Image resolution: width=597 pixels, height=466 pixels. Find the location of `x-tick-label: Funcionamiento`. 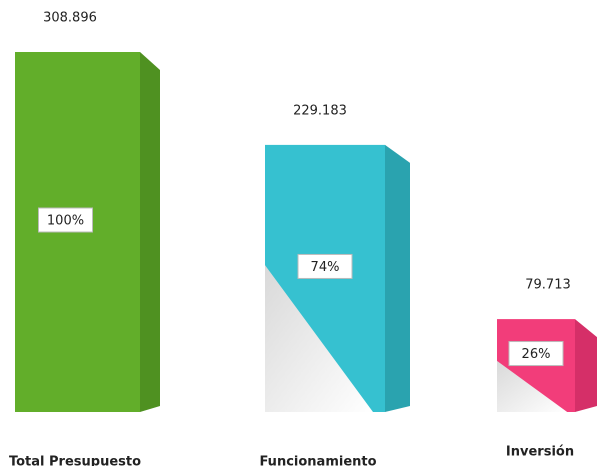

x-tick-label: Funcionamiento is located at coordinates (317, 460).